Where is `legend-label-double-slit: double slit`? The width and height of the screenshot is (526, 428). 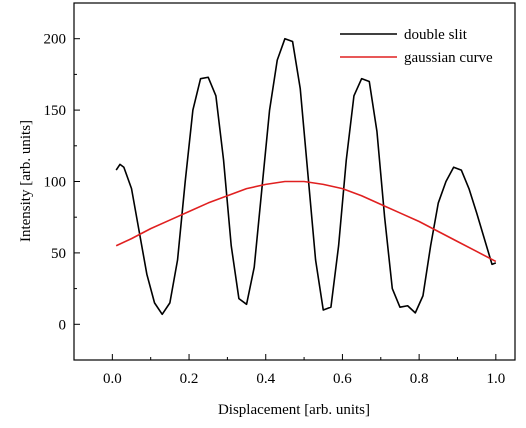
legend-label-double-slit: double slit is located at coordinates (436, 35).